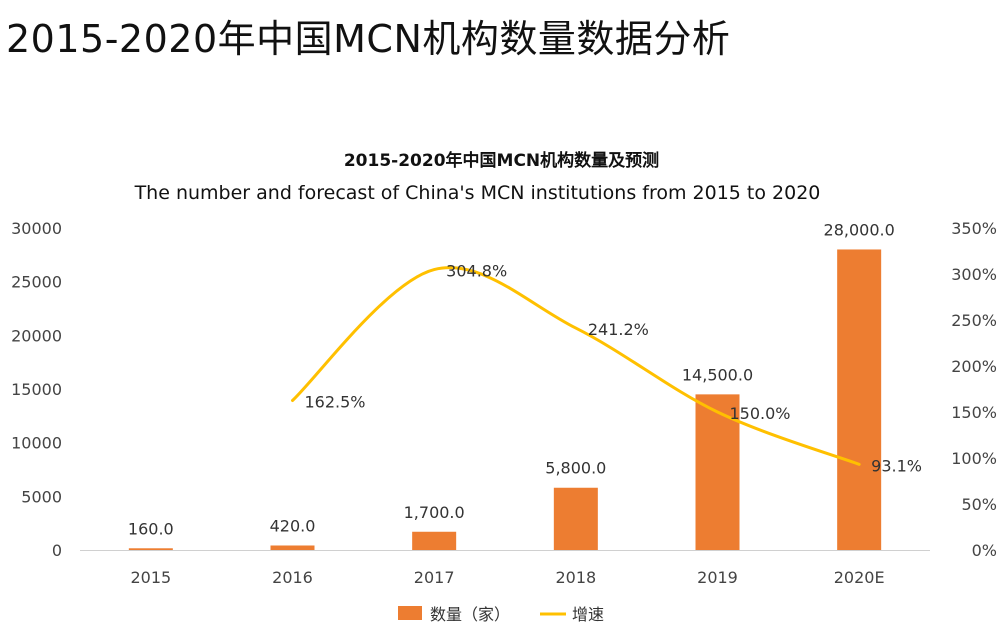 The width and height of the screenshot is (1003, 632). What do you see at coordinates (717, 472) in the screenshot?
I see `bar-2019` at bounding box center [717, 472].